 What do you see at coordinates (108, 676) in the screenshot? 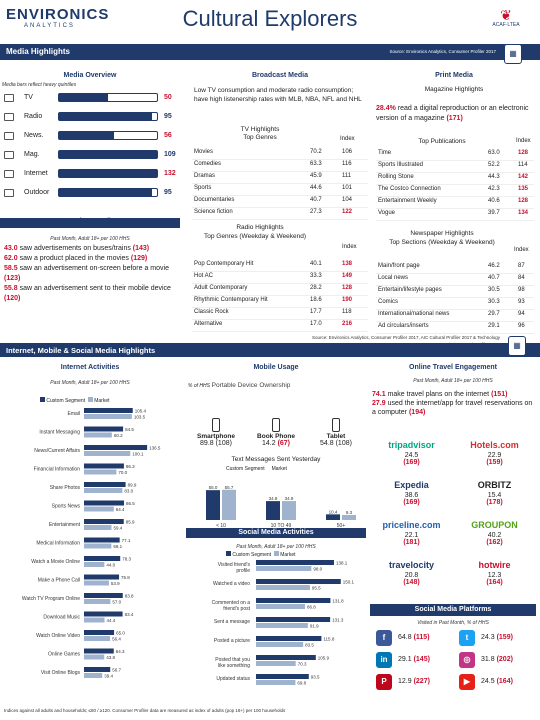
I see `internet-value-market: 39.4` at bounding box center [108, 676].